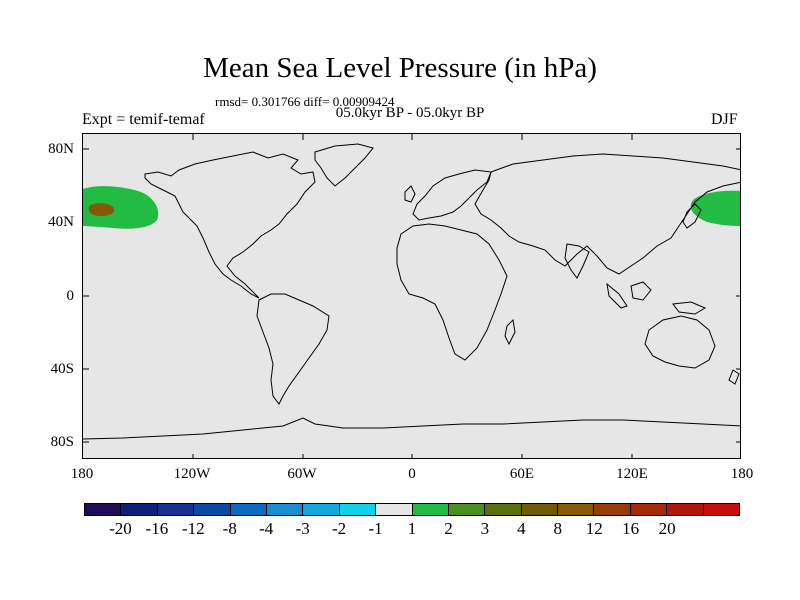 The width and height of the screenshot is (800, 600). What do you see at coordinates (452, 292) in the screenshot?
I see `coast-africa` at bounding box center [452, 292].